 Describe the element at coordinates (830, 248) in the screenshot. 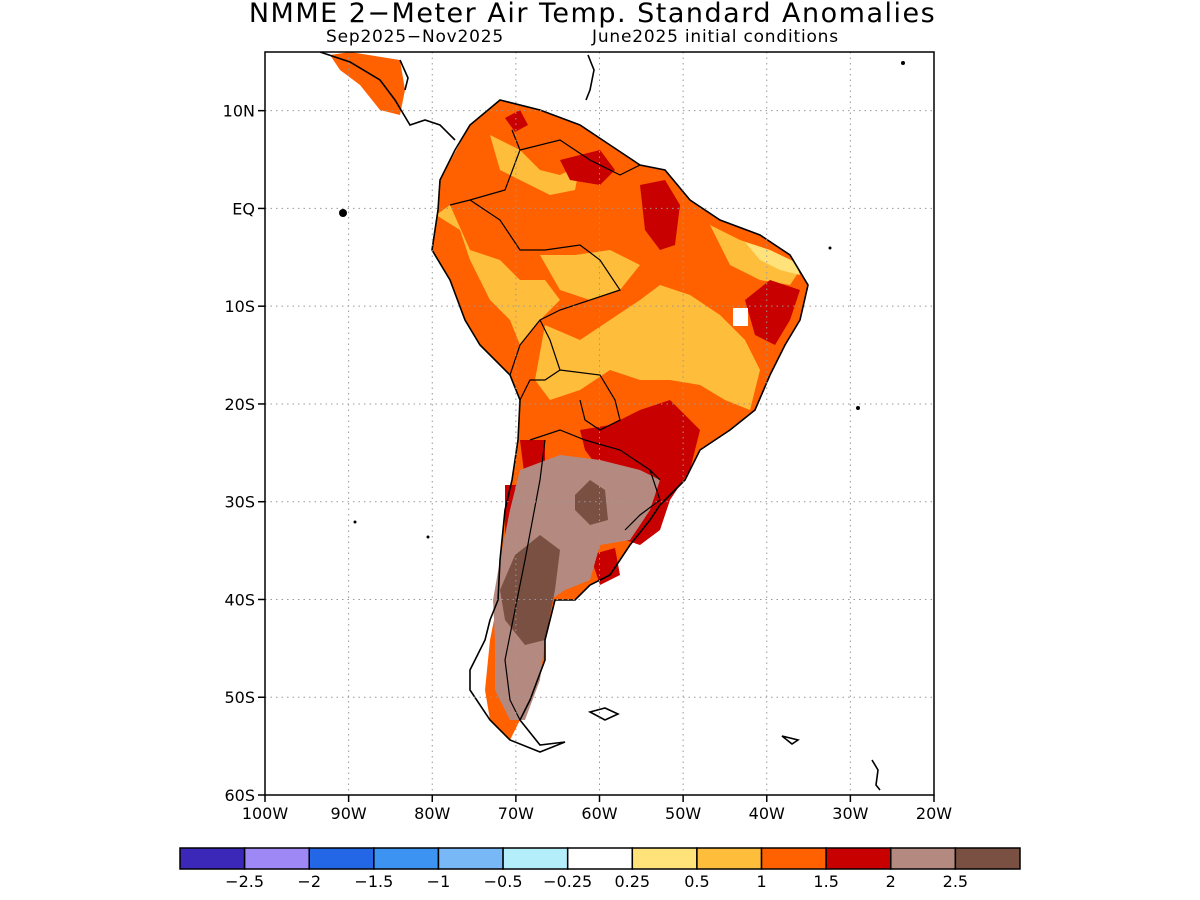

I see `island-fernando-de-noronha` at that location.